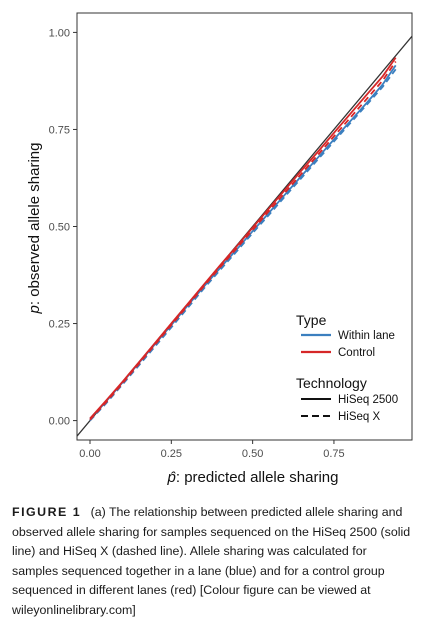 This screenshot has width=421, height=623. Describe the element at coordinates (212, 450) in the screenshot. I see `x-axis: 0.00 0.25 0.50 0.75` at that location.